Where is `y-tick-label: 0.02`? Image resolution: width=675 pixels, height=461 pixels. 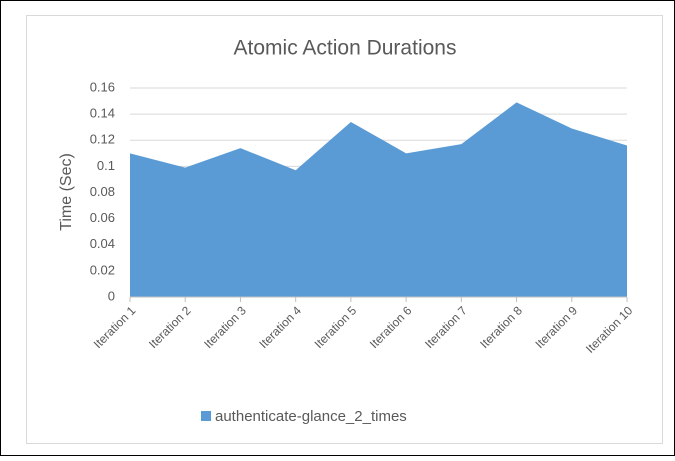
y-tick-label: 0.02 is located at coordinates (102, 269).